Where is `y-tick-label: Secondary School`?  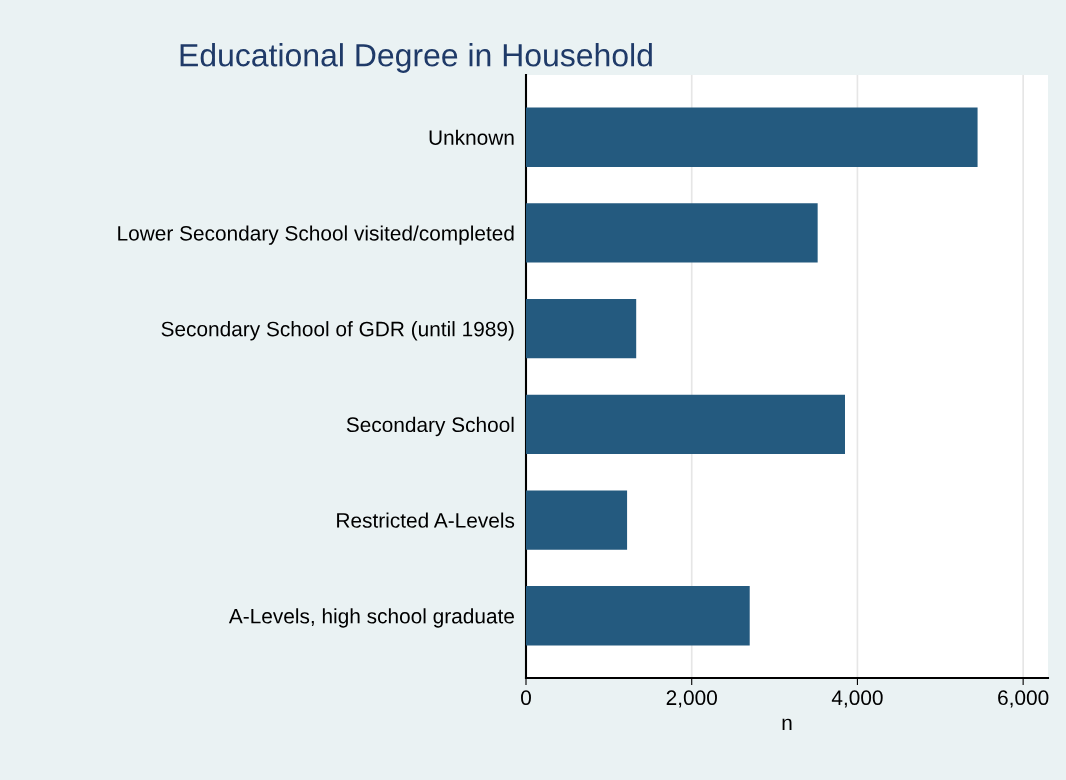
y-tick-label: Secondary School is located at coordinates (430, 426).